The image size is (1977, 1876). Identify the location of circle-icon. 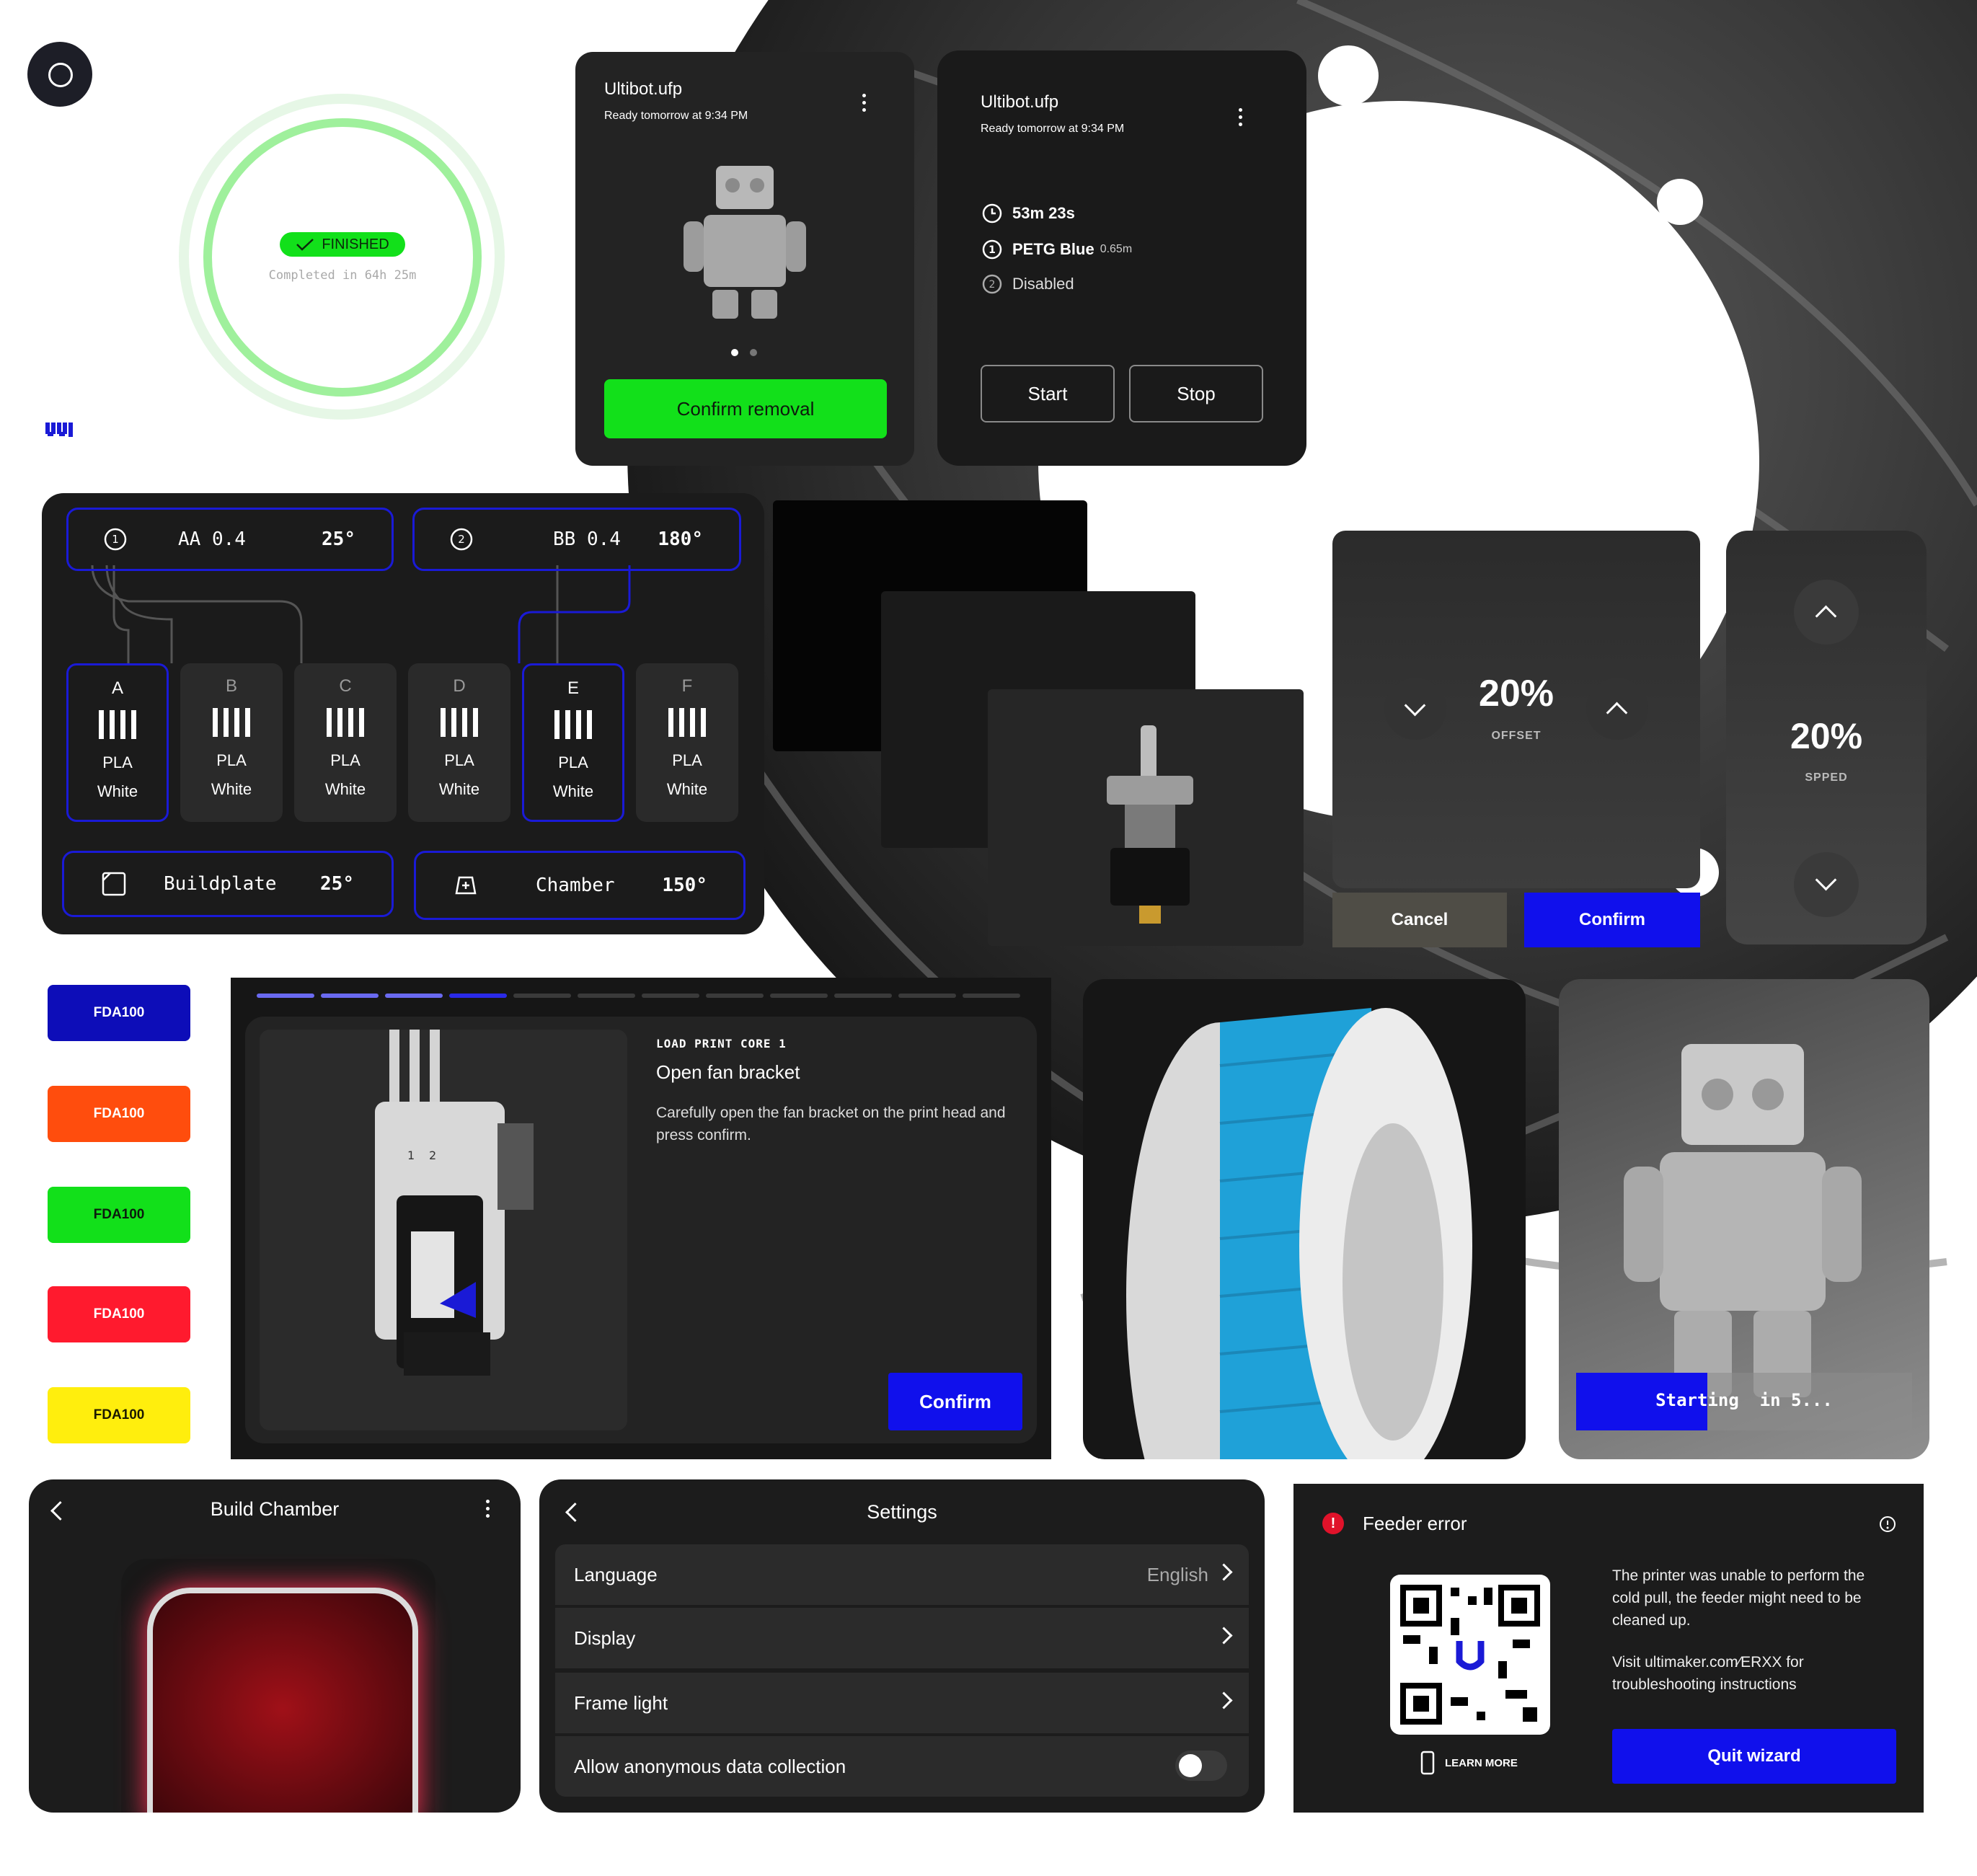
(61, 75).